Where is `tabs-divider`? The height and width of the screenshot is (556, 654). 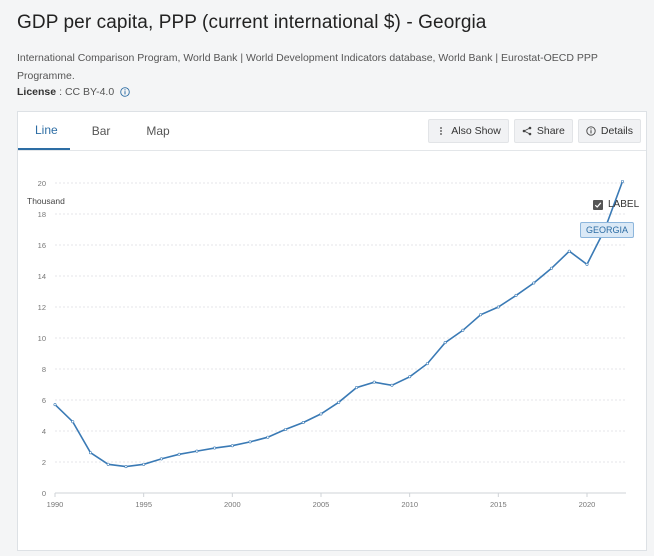 tabs-divider is located at coordinates (332, 150).